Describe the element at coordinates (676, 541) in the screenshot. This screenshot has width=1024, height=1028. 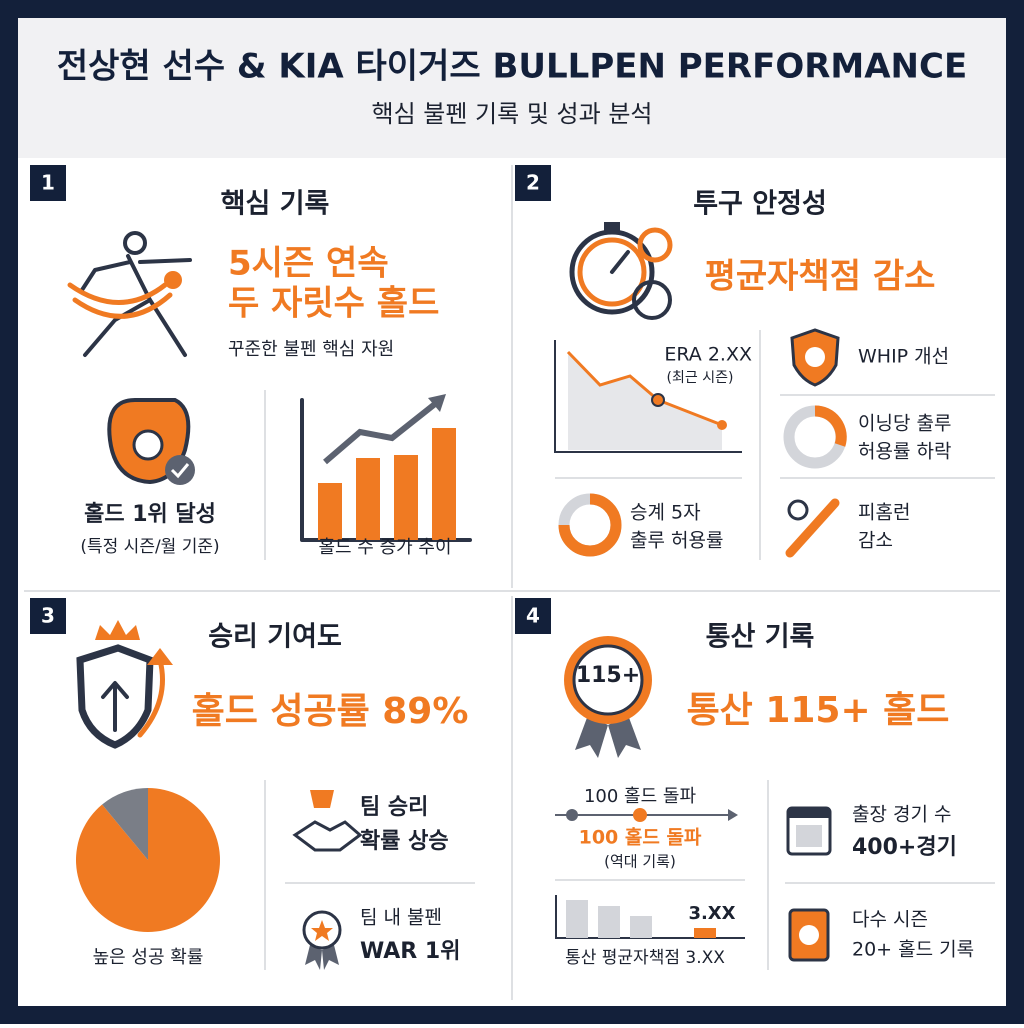
I see `item-label: 출루 허용률` at that location.